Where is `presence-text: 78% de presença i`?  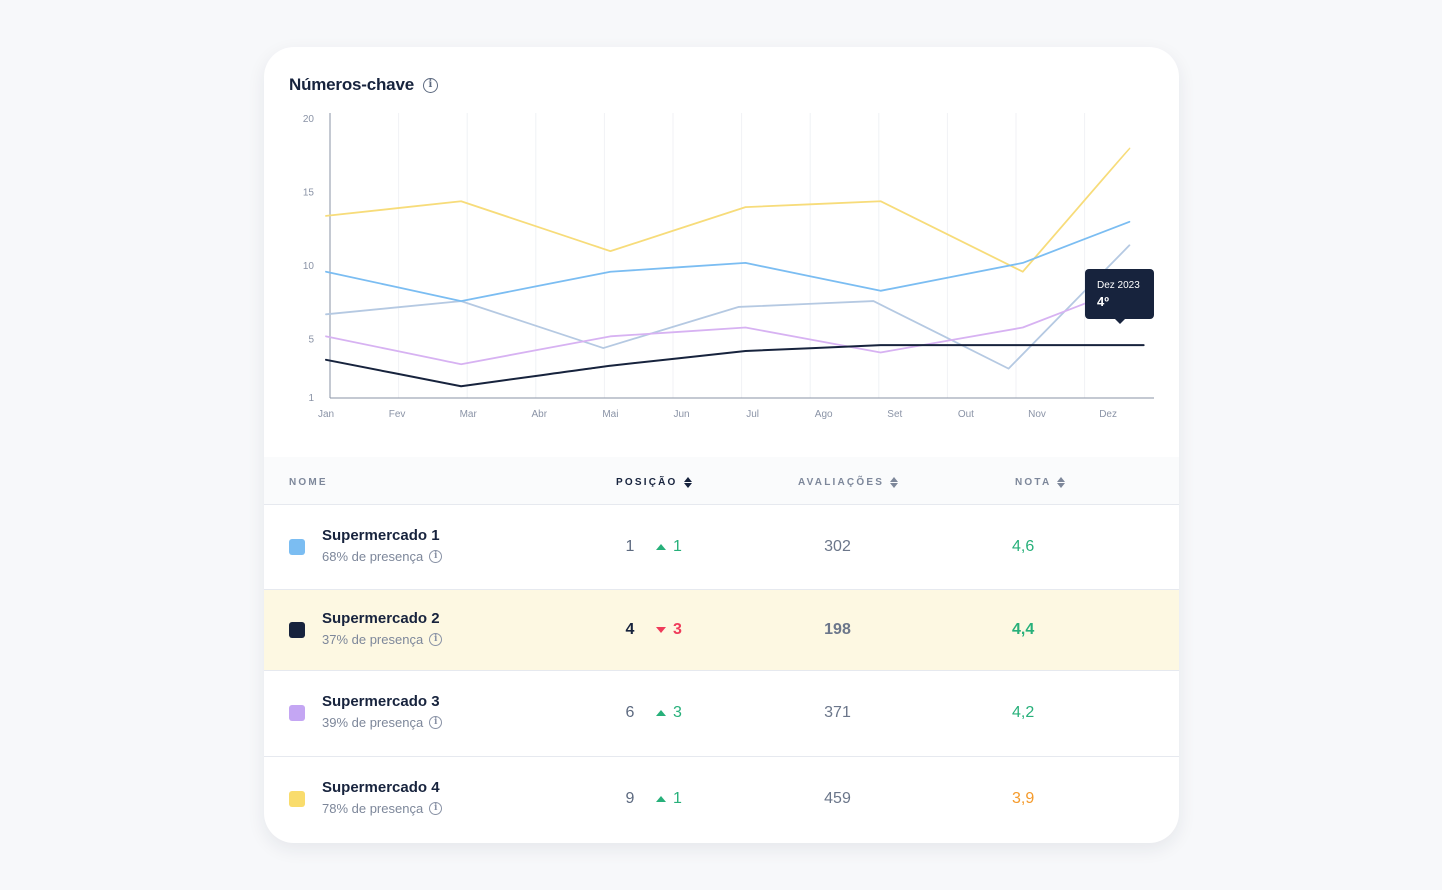 presence-text: 78% de presença i is located at coordinates (382, 808).